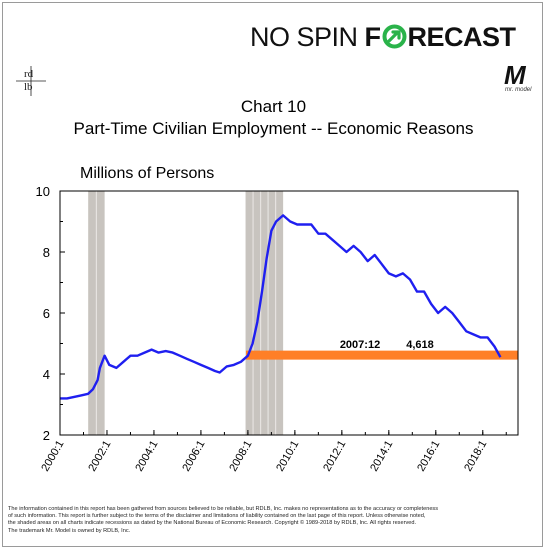 The height and width of the screenshot is (551, 547). What do you see at coordinates (46, 435) in the screenshot?
I see `y-tick-label: 2` at bounding box center [46, 435].